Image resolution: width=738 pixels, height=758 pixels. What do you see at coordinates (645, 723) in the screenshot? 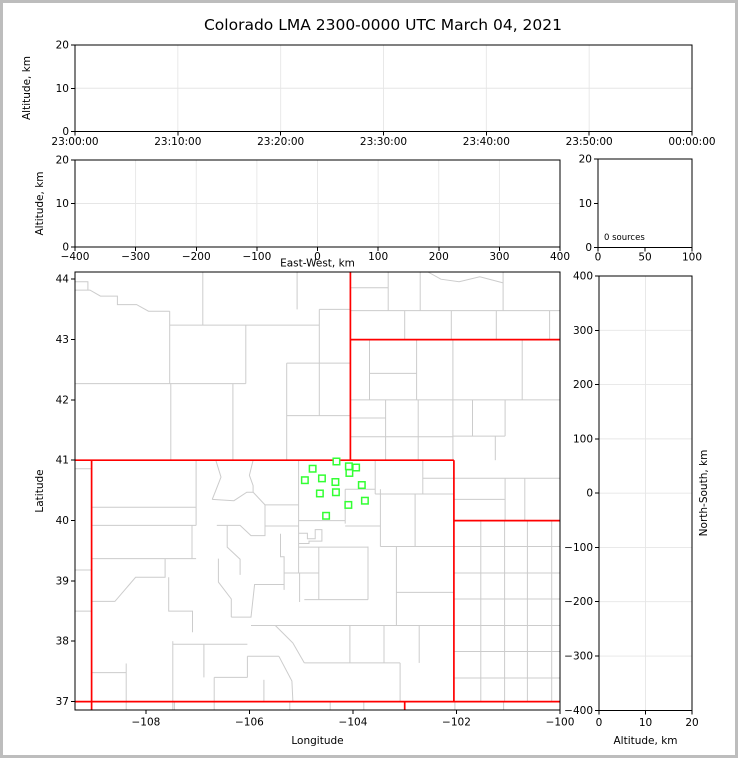
I see `x-tick-label: 10` at bounding box center [645, 723].